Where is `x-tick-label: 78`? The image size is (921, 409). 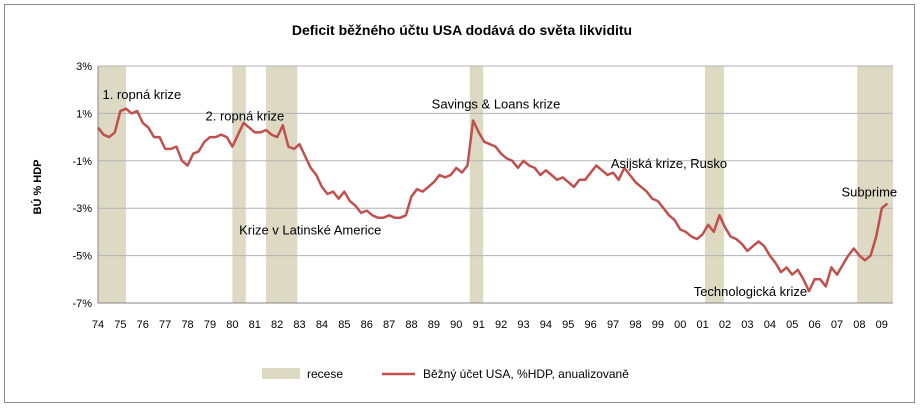 x-tick-label: 78 is located at coordinates (187, 325).